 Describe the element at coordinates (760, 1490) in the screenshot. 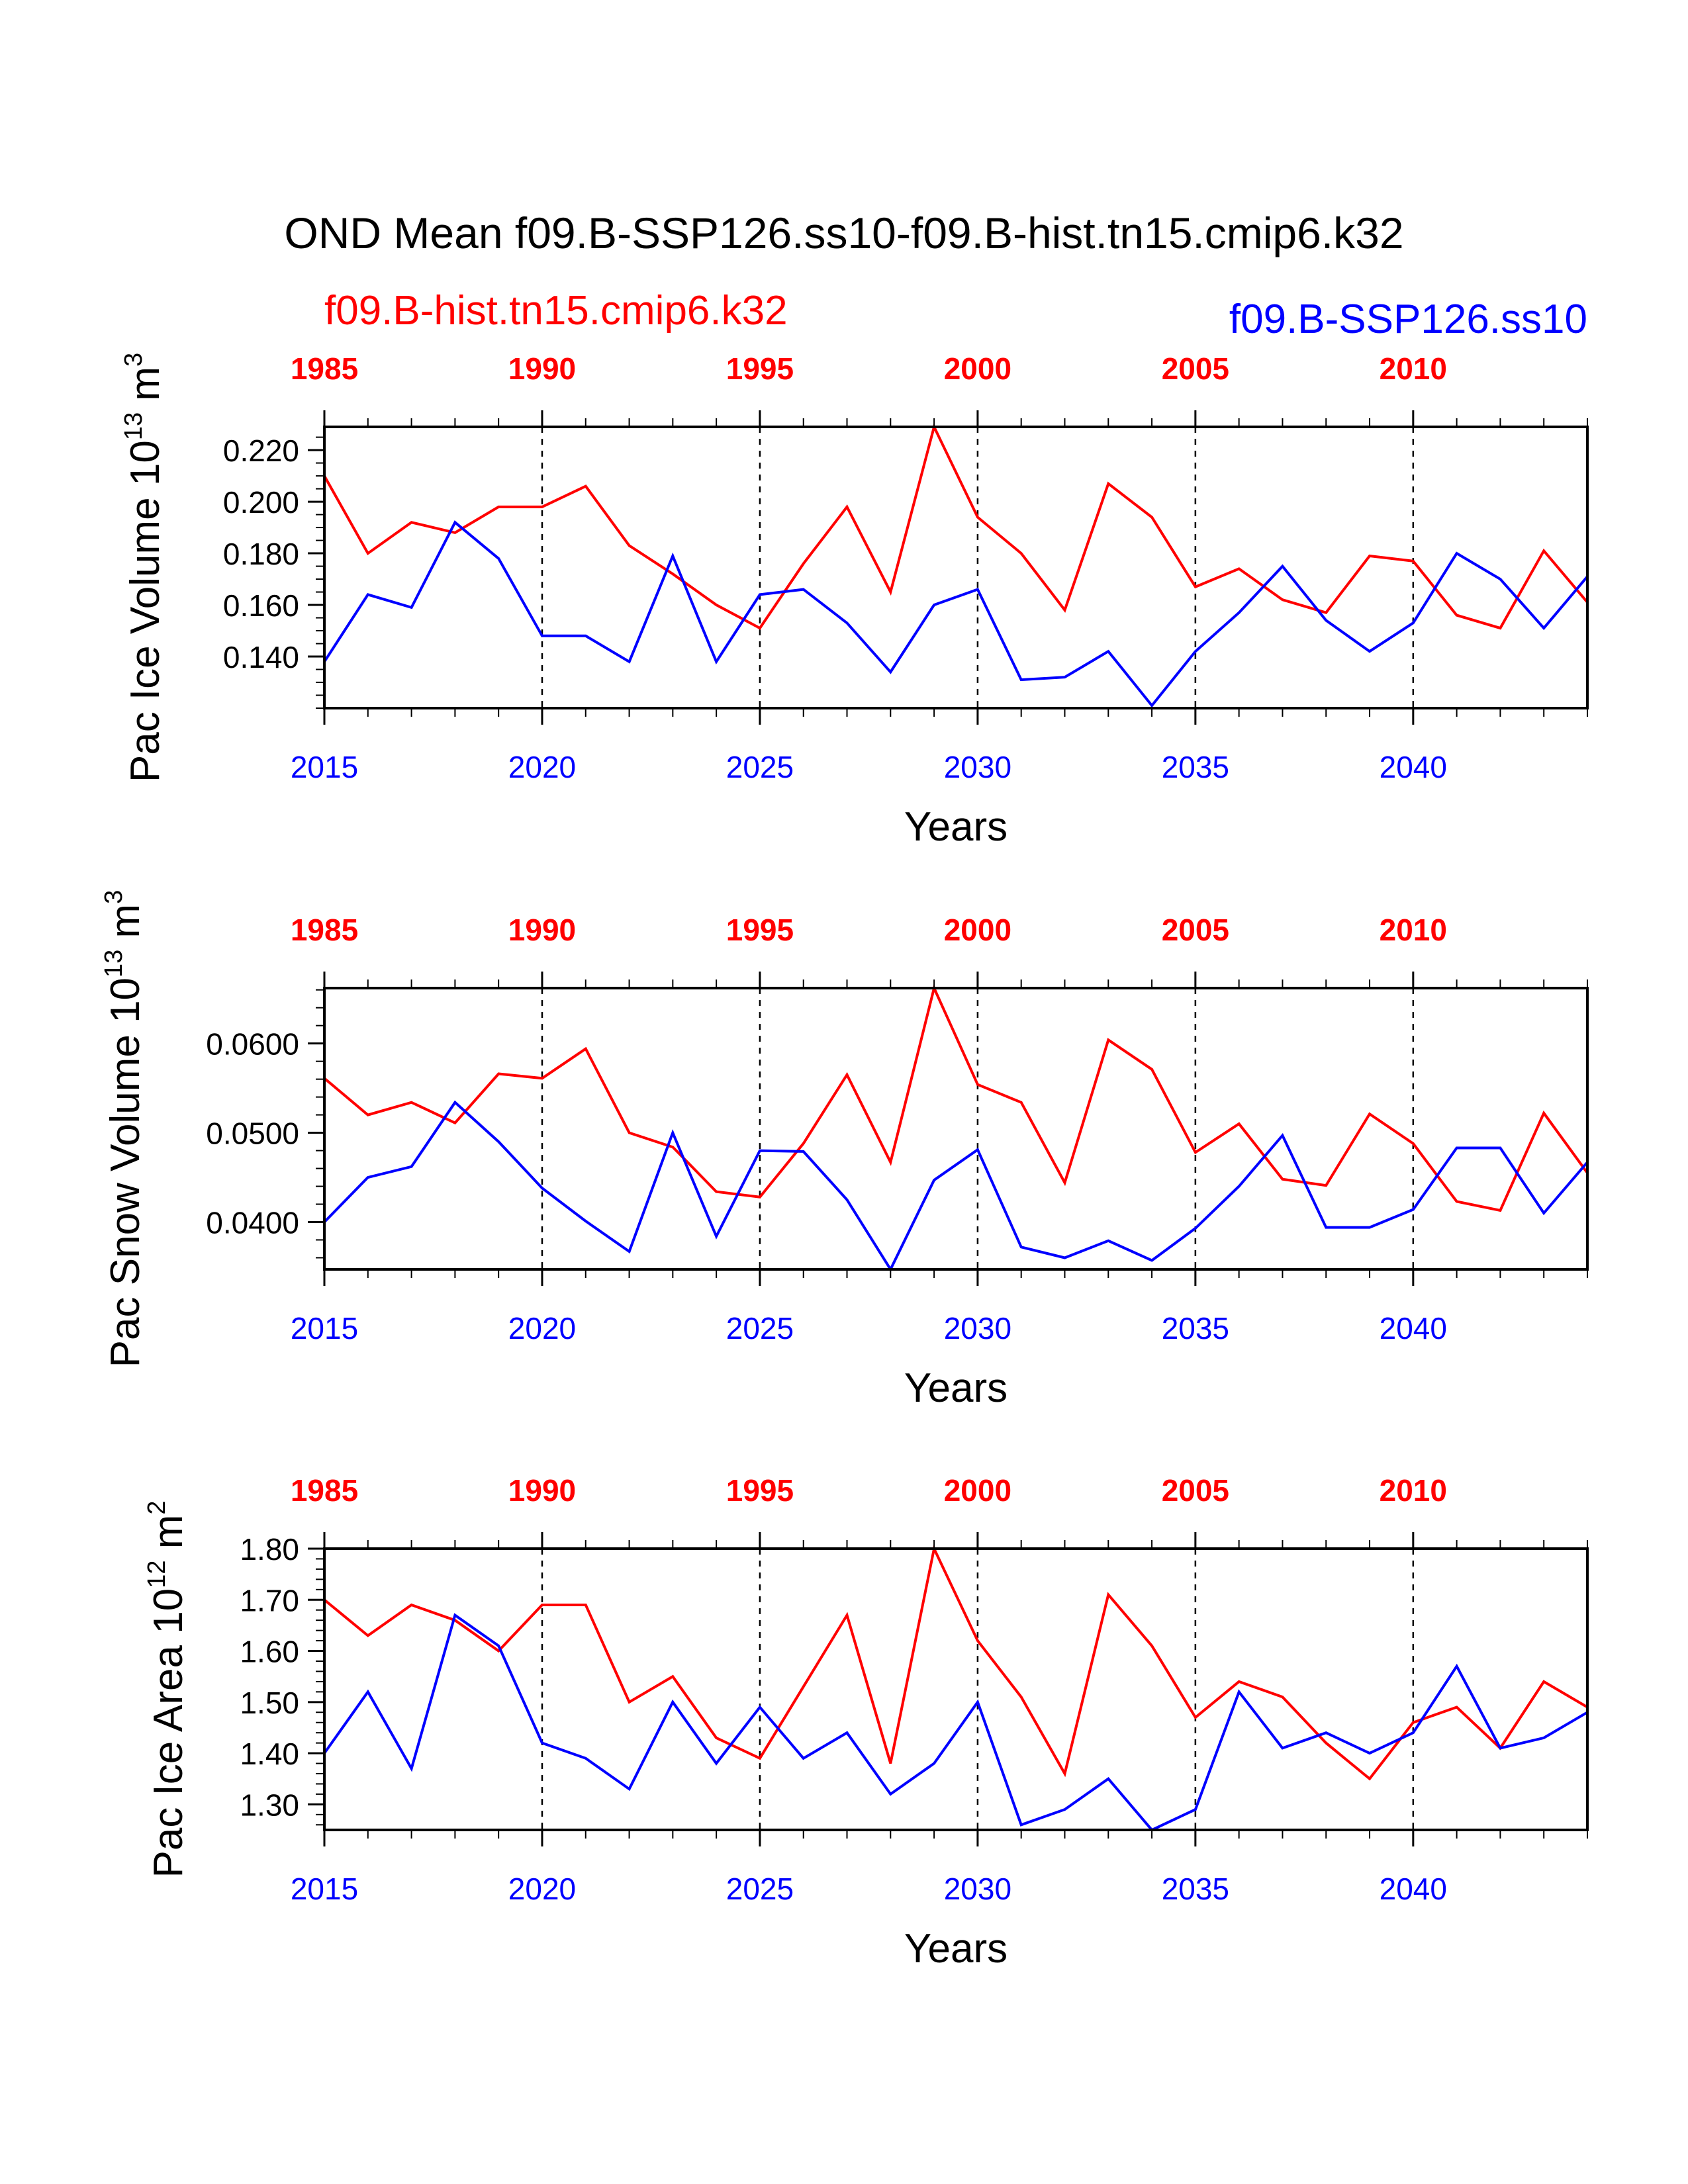

I see `chart-2-xtick-label-top-2: 1995` at that location.